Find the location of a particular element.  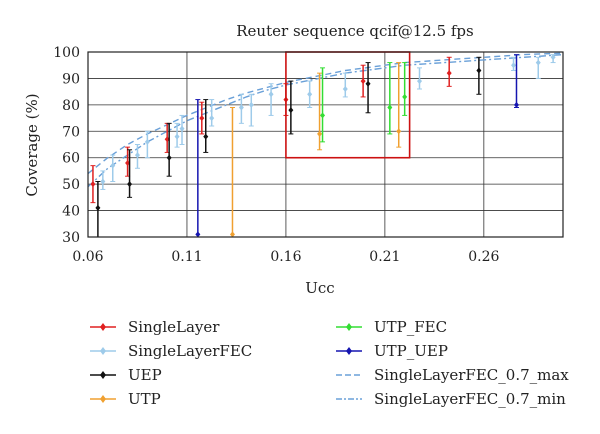

y-tick-label: 40 is located at coordinates (71, 212).